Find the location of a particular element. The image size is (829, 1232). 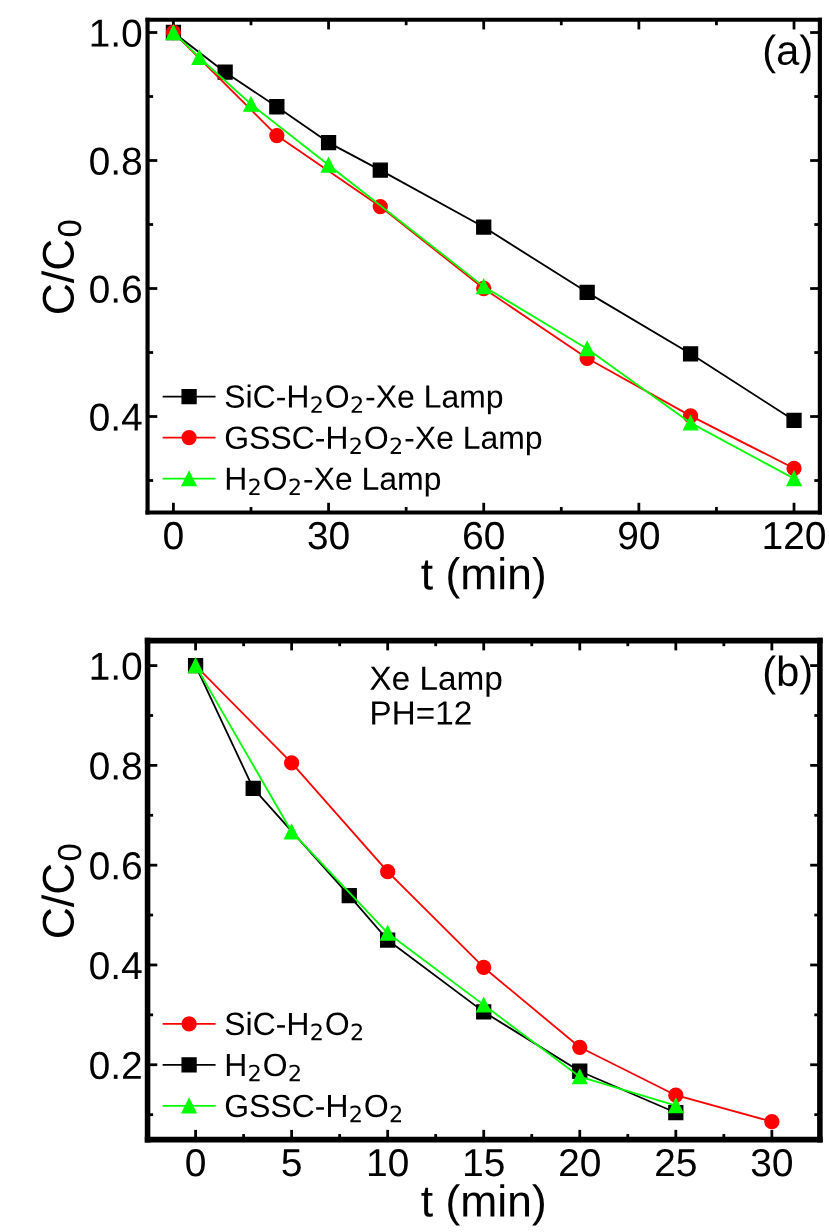

legend-label: GSSC-H$_{2}$O$_{2}$-Xe Lamp is located at coordinates (383, 441).